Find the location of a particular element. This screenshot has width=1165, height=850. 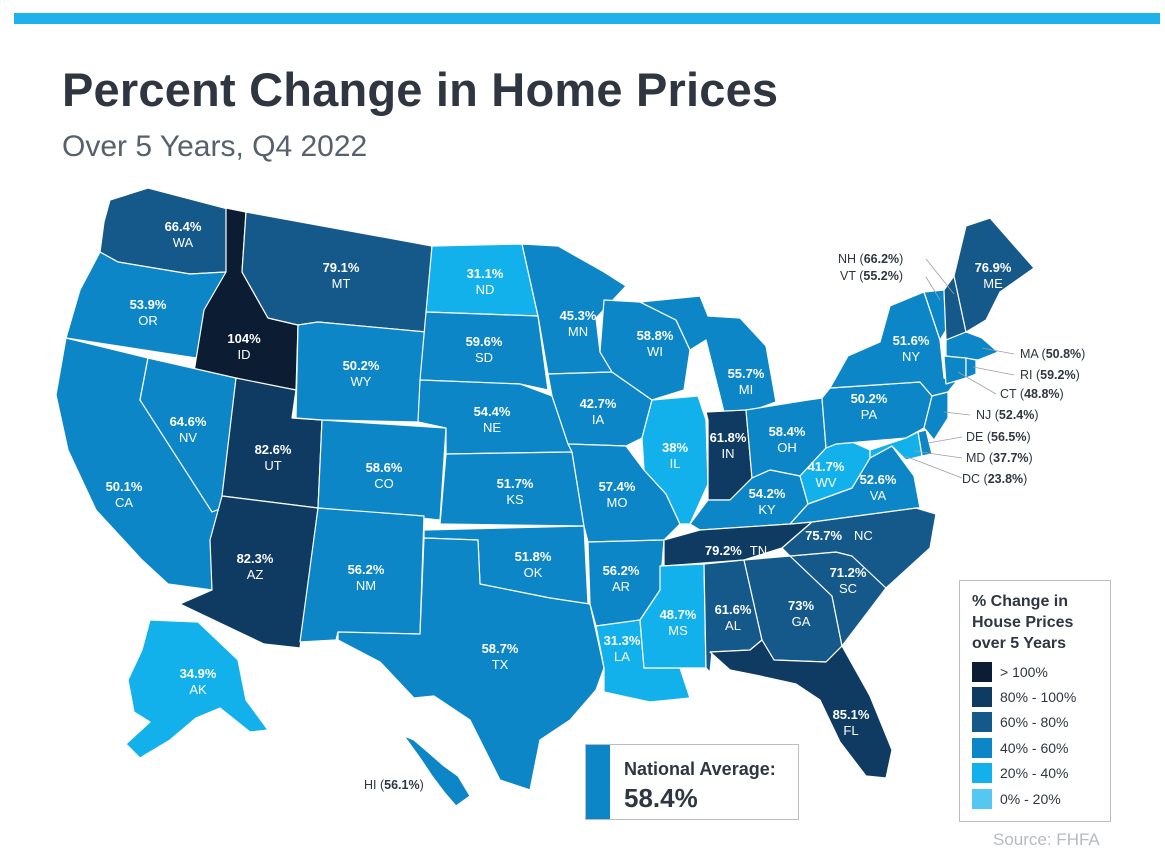

label-LA: 31.3% LA is located at coordinates (622, 648).